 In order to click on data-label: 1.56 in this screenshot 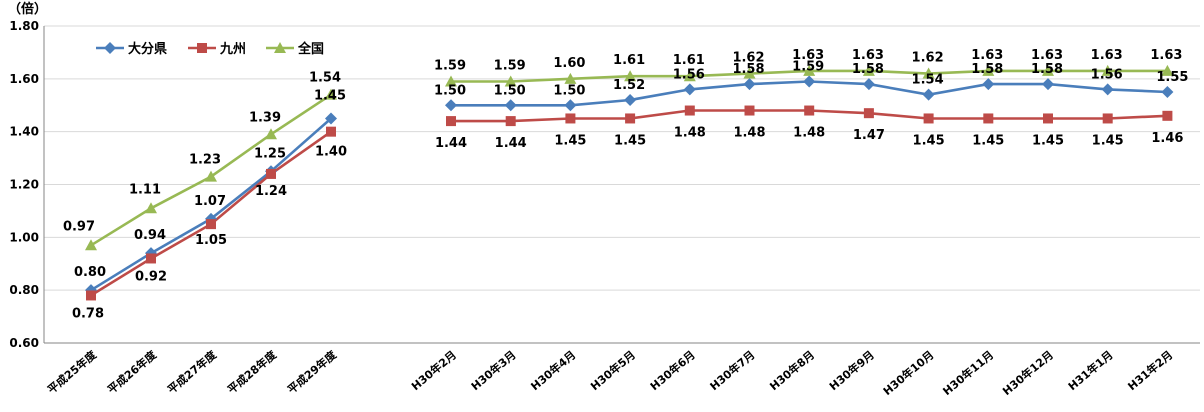, I will do `click(689, 74)`.